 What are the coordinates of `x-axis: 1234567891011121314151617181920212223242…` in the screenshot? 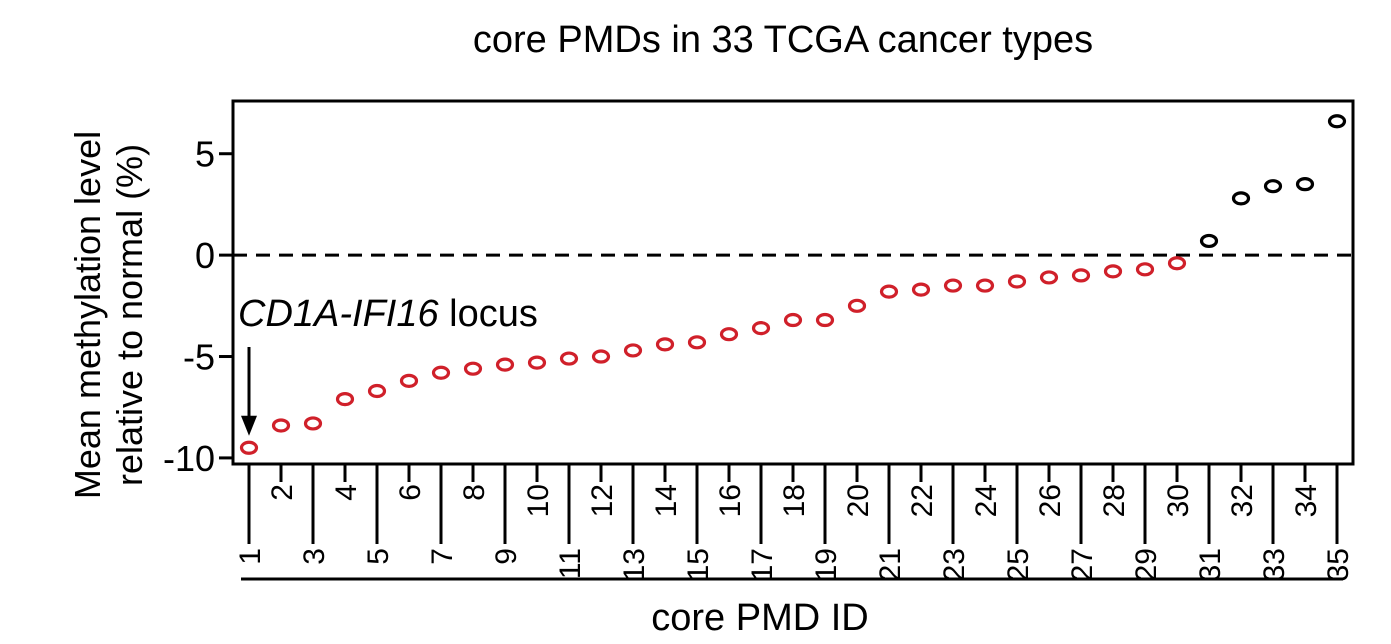 It's located at (794, 522).